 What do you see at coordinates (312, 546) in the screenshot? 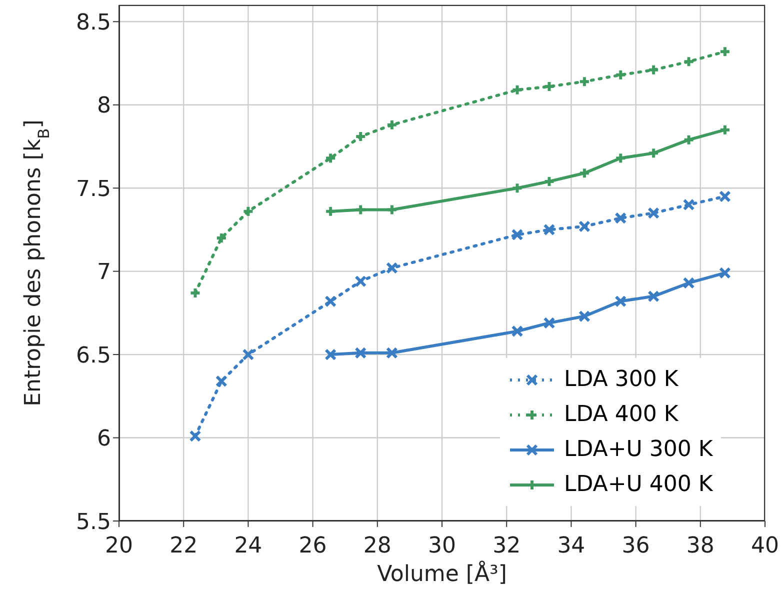
I see `x-tick-label: 26` at bounding box center [312, 546].